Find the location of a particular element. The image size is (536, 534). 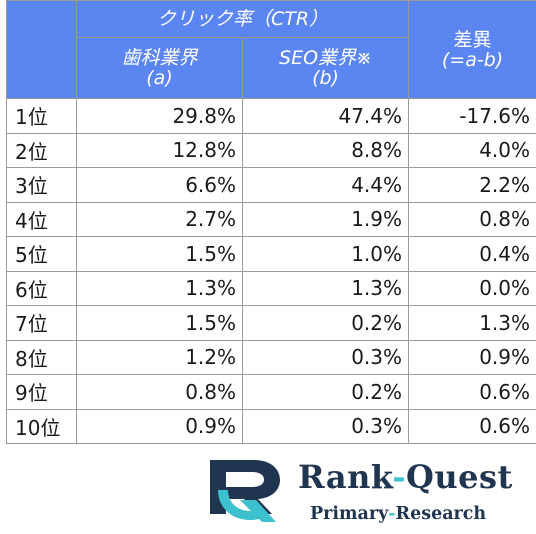

table-row: 7位 1.5% 0.2% 1.3% is located at coordinates (271, 323).